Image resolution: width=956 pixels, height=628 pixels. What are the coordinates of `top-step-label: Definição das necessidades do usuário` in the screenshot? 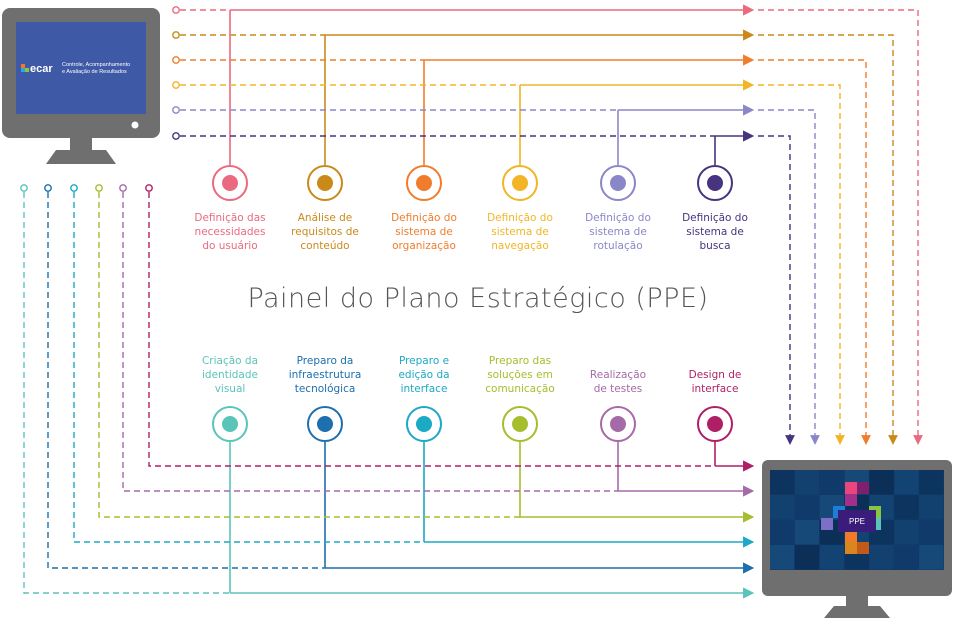 It's located at (230, 232).